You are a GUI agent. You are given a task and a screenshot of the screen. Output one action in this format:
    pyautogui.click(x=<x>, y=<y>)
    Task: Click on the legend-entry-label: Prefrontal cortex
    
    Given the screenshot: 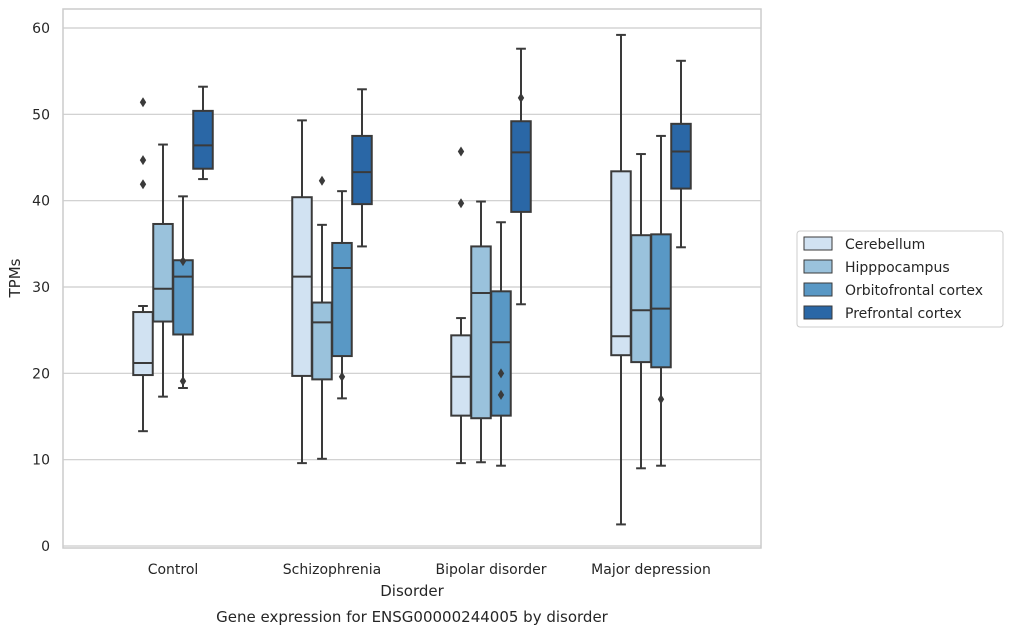 What is the action you would take?
    pyautogui.click(x=903, y=314)
    